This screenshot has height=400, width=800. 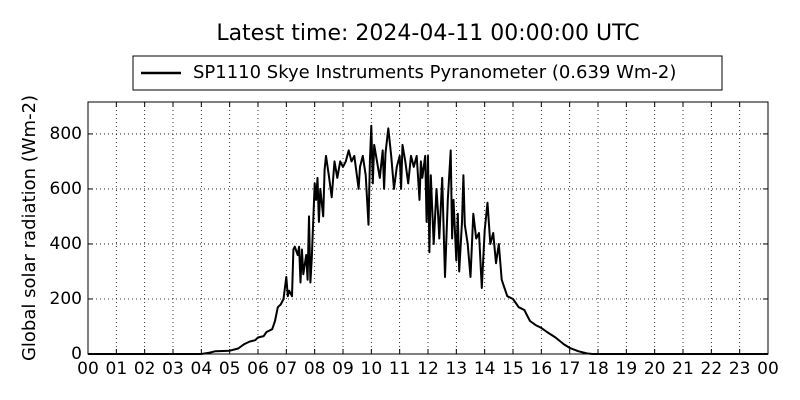 I want to click on x-tick-label: 04, so click(x=202, y=369).